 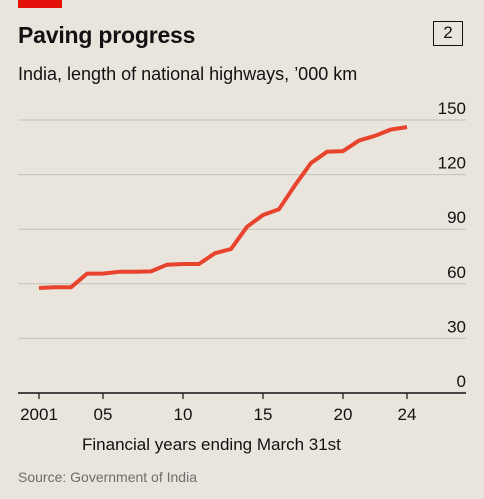 What do you see at coordinates (211, 444) in the screenshot?
I see `x-axis-label: Financial years ending March 31st` at bounding box center [211, 444].